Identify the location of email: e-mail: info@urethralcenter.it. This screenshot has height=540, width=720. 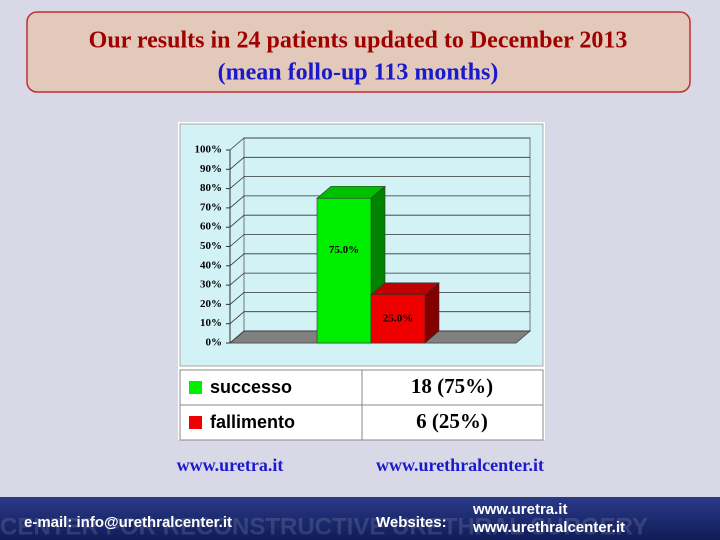
(128, 522).